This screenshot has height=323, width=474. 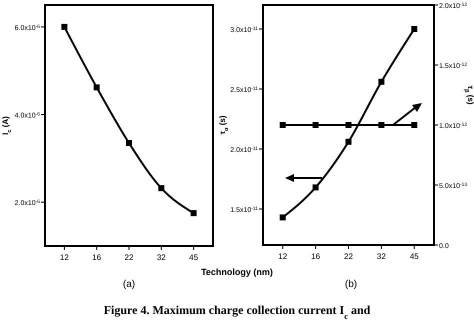 What do you see at coordinates (237, 272) in the screenshot?
I see `x-axis-title: Technology (nm)` at bounding box center [237, 272].